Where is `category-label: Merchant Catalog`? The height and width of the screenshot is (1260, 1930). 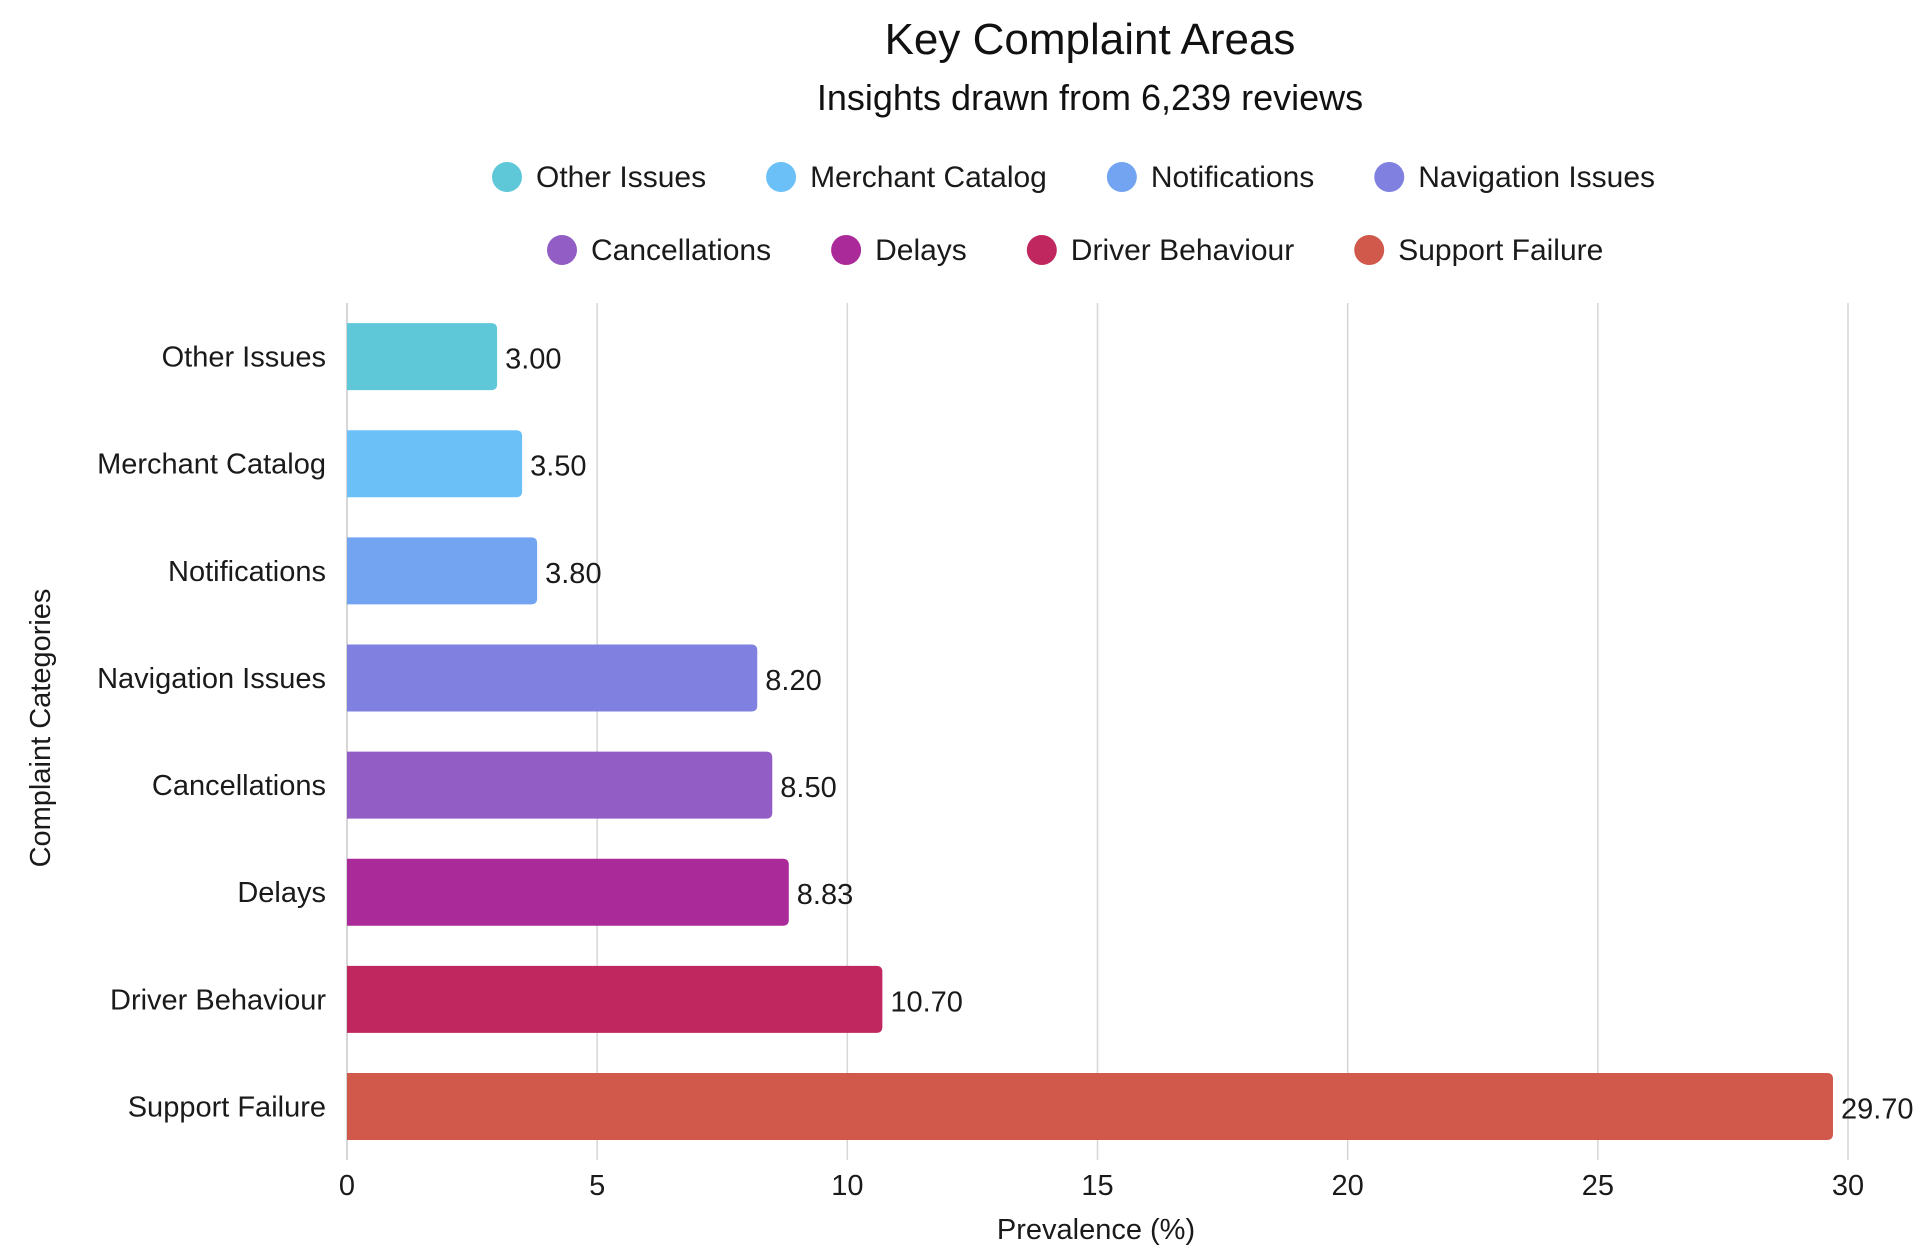 category-label: Merchant Catalog is located at coordinates (211, 465).